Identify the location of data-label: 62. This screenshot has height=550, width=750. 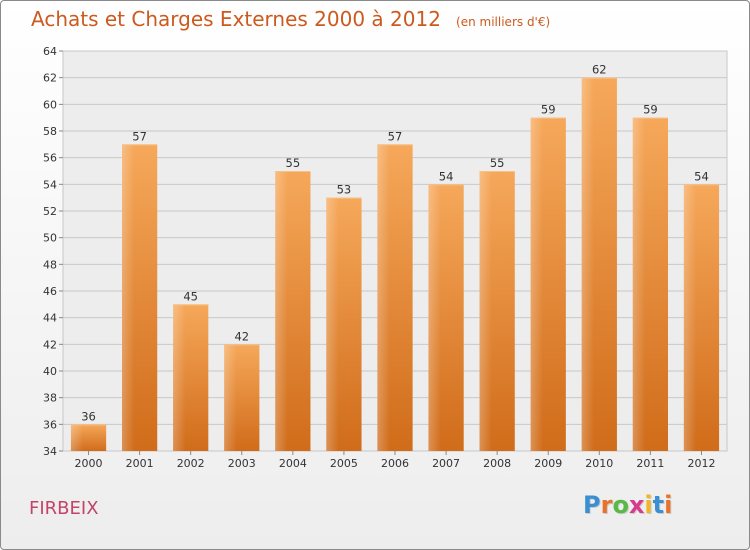
(599, 70).